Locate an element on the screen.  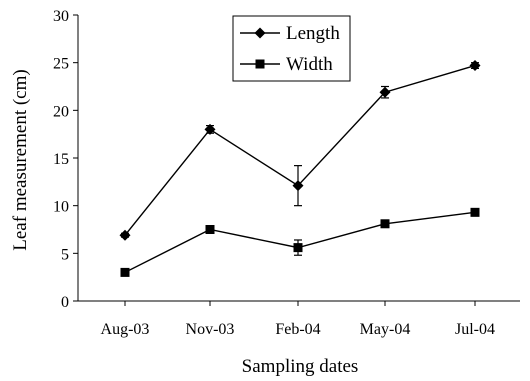
y-tick-label: 5 is located at coordinates (65, 254).